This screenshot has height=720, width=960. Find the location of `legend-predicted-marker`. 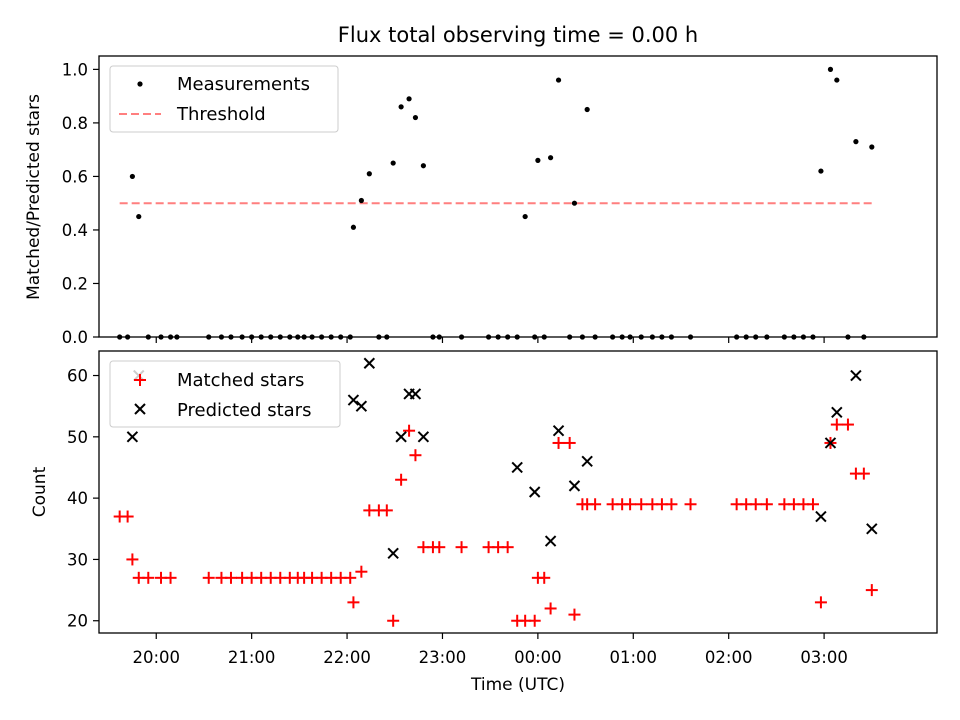

legend-predicted-marker is located at coordinates (140, 409).